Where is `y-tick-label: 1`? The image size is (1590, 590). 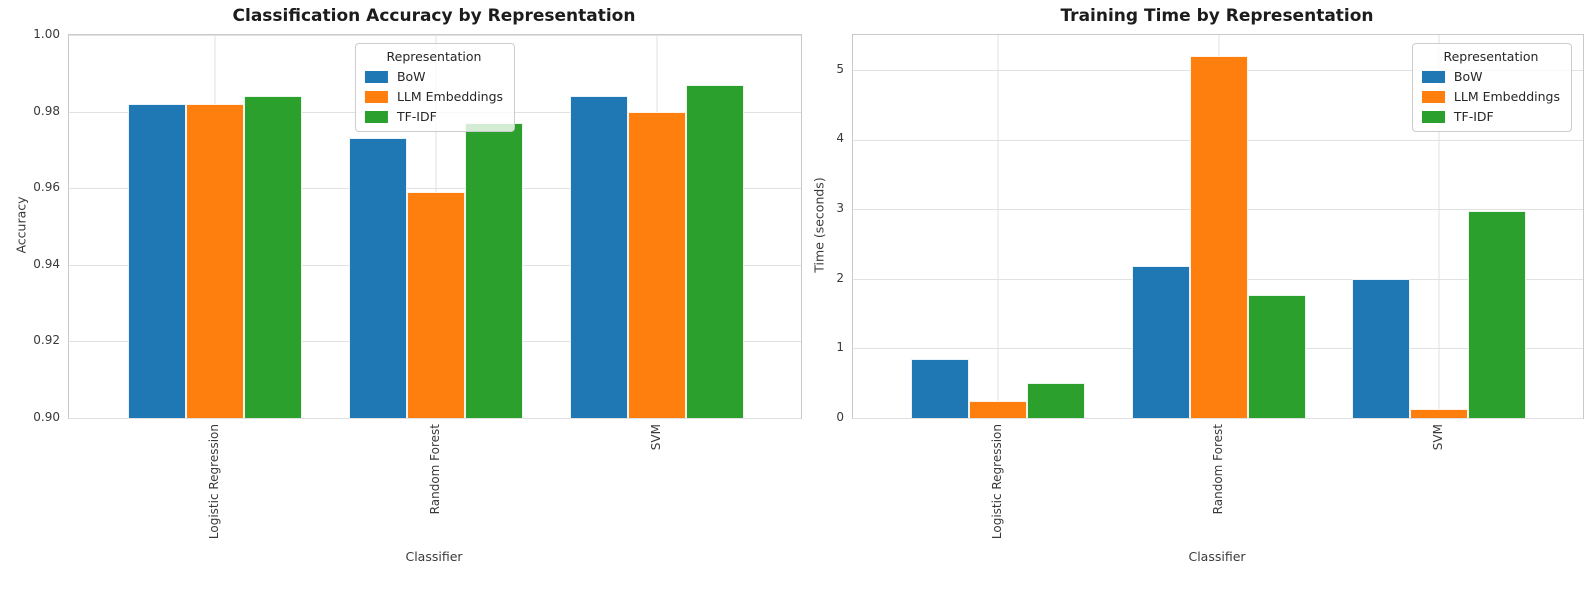
y-tick-label: 1 is located at coordinates (840, 347).